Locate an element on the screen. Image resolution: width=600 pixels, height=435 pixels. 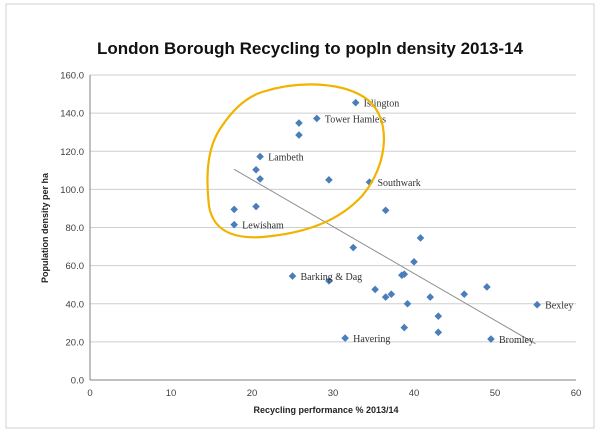
x-tick-label: 40 is located at coordinates (414, 393).